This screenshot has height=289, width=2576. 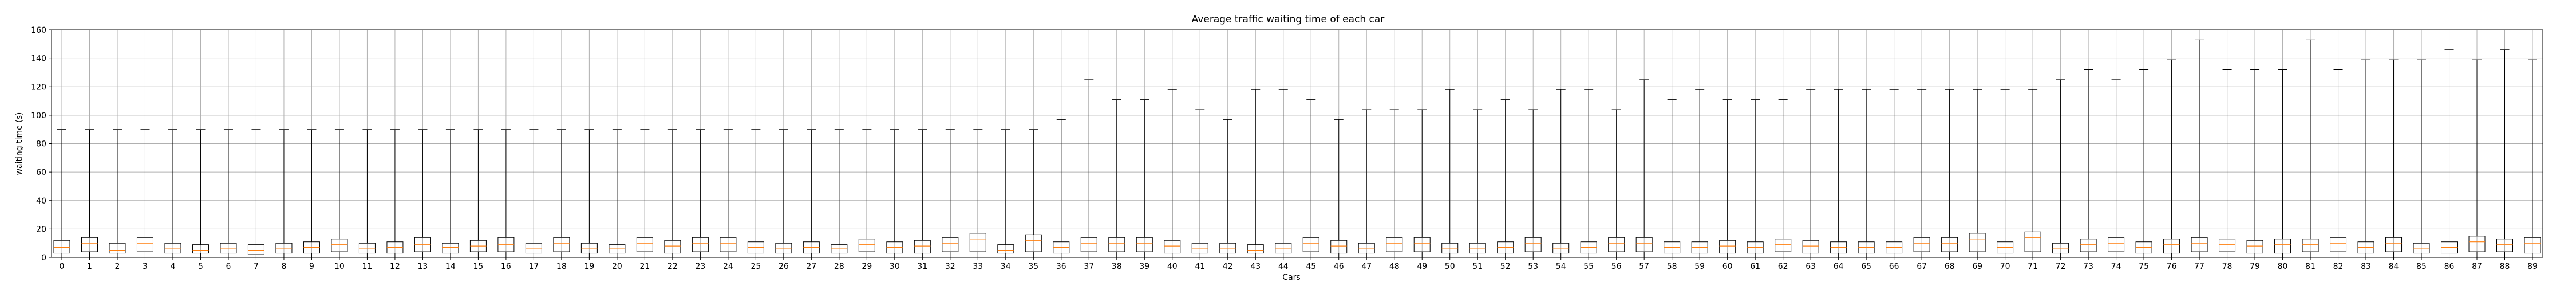 I want to click on x-tick-label: 71, so click(x=2033, y=266).